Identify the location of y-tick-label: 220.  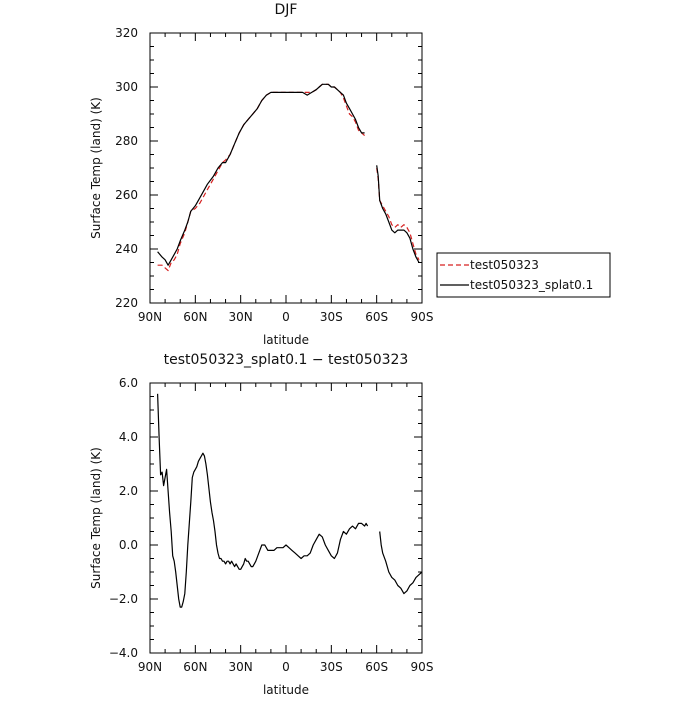
(126, 303).